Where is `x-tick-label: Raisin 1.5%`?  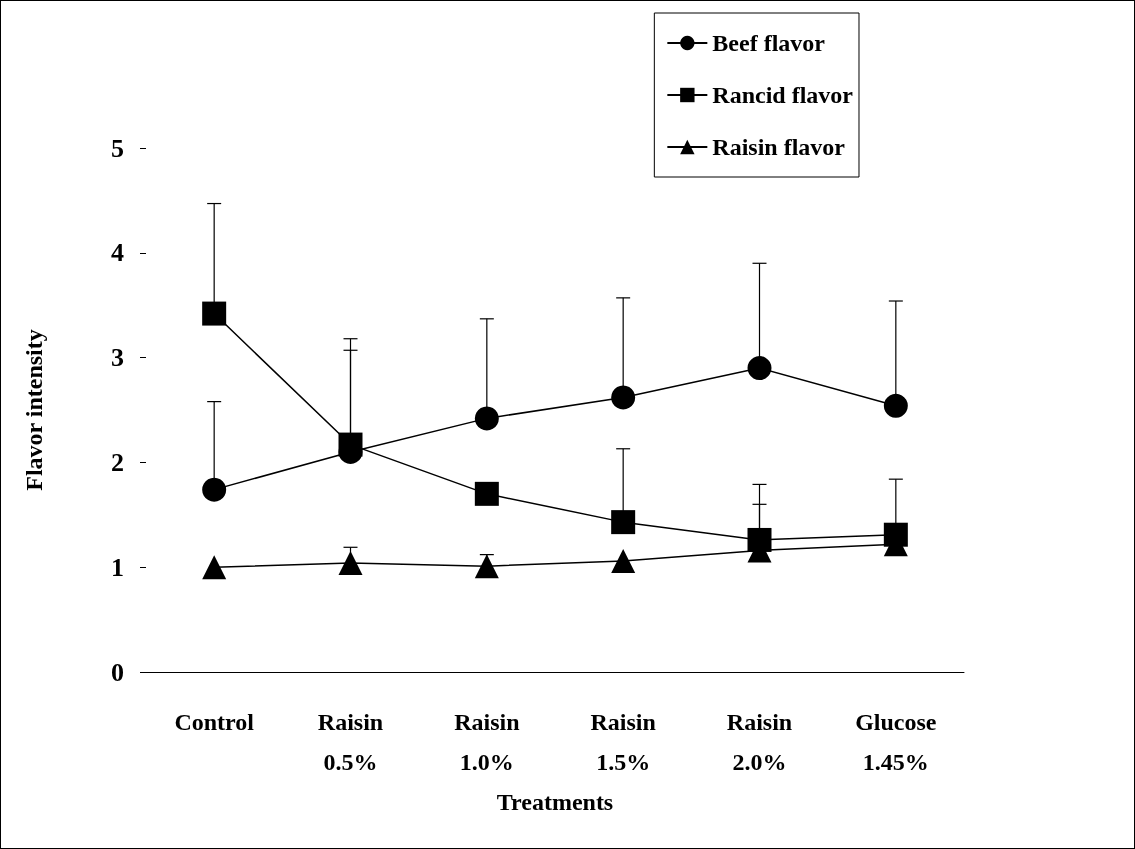 x-tick-label: Raisin 1.5% is located at coordinates (623, 742).